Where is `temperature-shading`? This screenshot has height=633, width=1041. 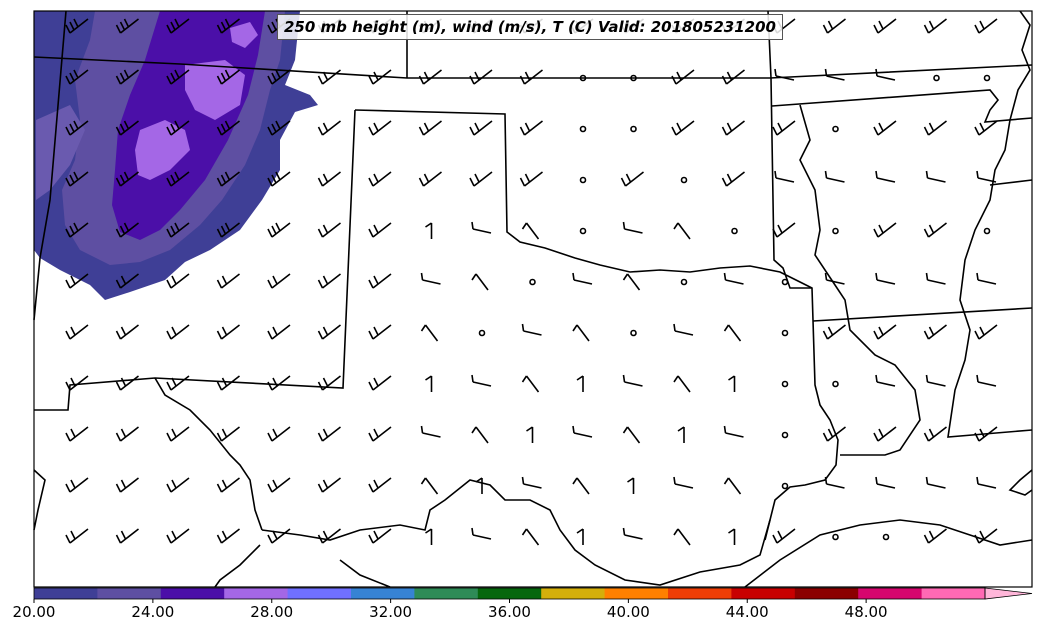 temperature-shading is located at coordinates (176, 155).